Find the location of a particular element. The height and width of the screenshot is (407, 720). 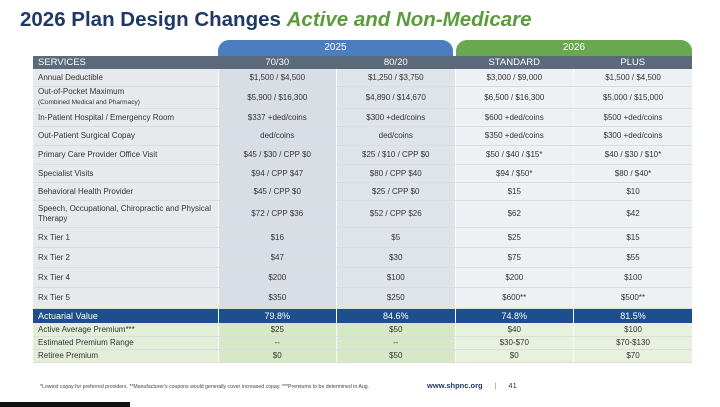

premium-row: Retiree Premium $0 $50 $0 $70 is located at coordinates (362, 356).